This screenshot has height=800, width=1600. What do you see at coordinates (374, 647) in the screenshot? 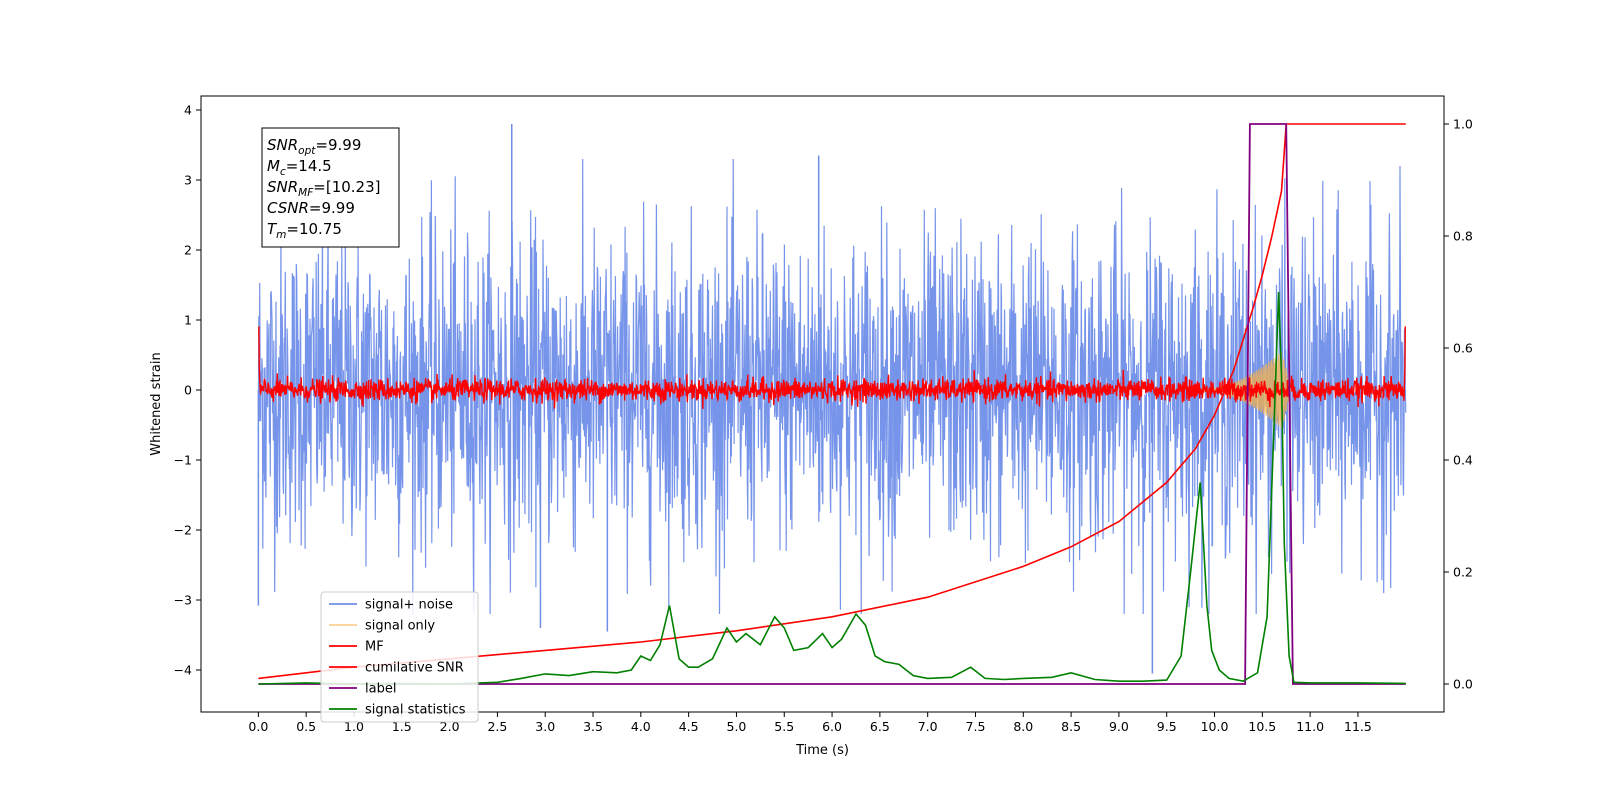
I see `legend-label: MF` at bounding box center [374, 647].